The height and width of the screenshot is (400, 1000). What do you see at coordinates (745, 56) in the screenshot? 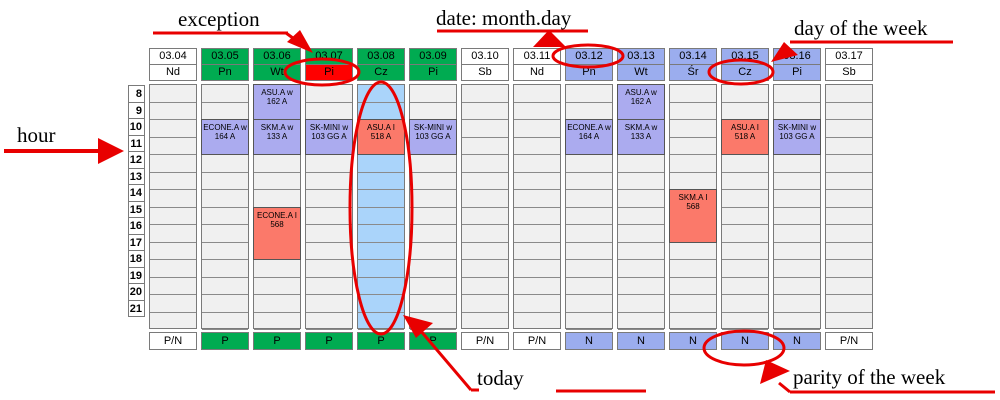
I see `date-cell-03.15: 03.15` at bounding box center [745, 56].